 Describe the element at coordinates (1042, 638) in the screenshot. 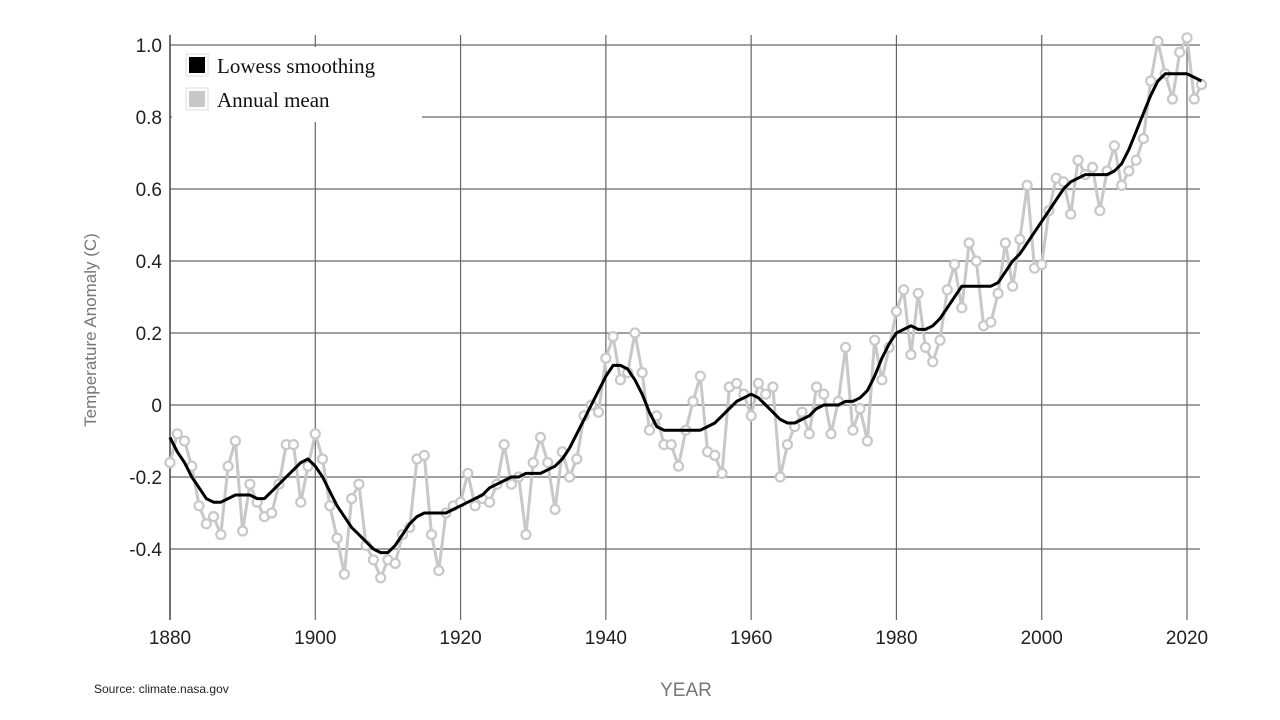

I see `x-tick-label: 2000` at that location.